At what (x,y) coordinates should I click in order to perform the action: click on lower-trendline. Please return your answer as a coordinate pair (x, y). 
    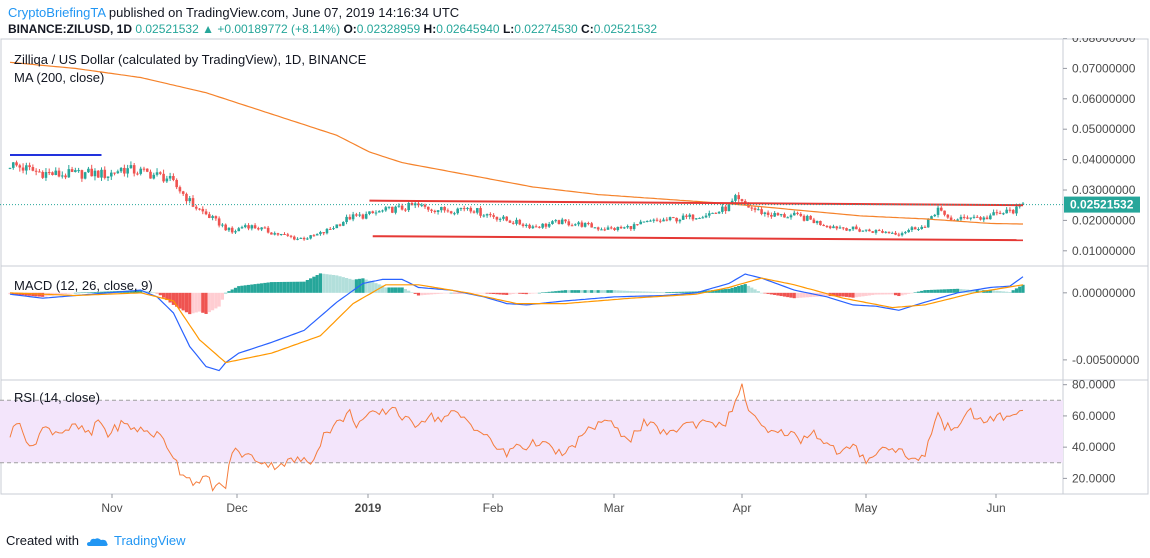
    Looking at the image, I should click on (698, 238).